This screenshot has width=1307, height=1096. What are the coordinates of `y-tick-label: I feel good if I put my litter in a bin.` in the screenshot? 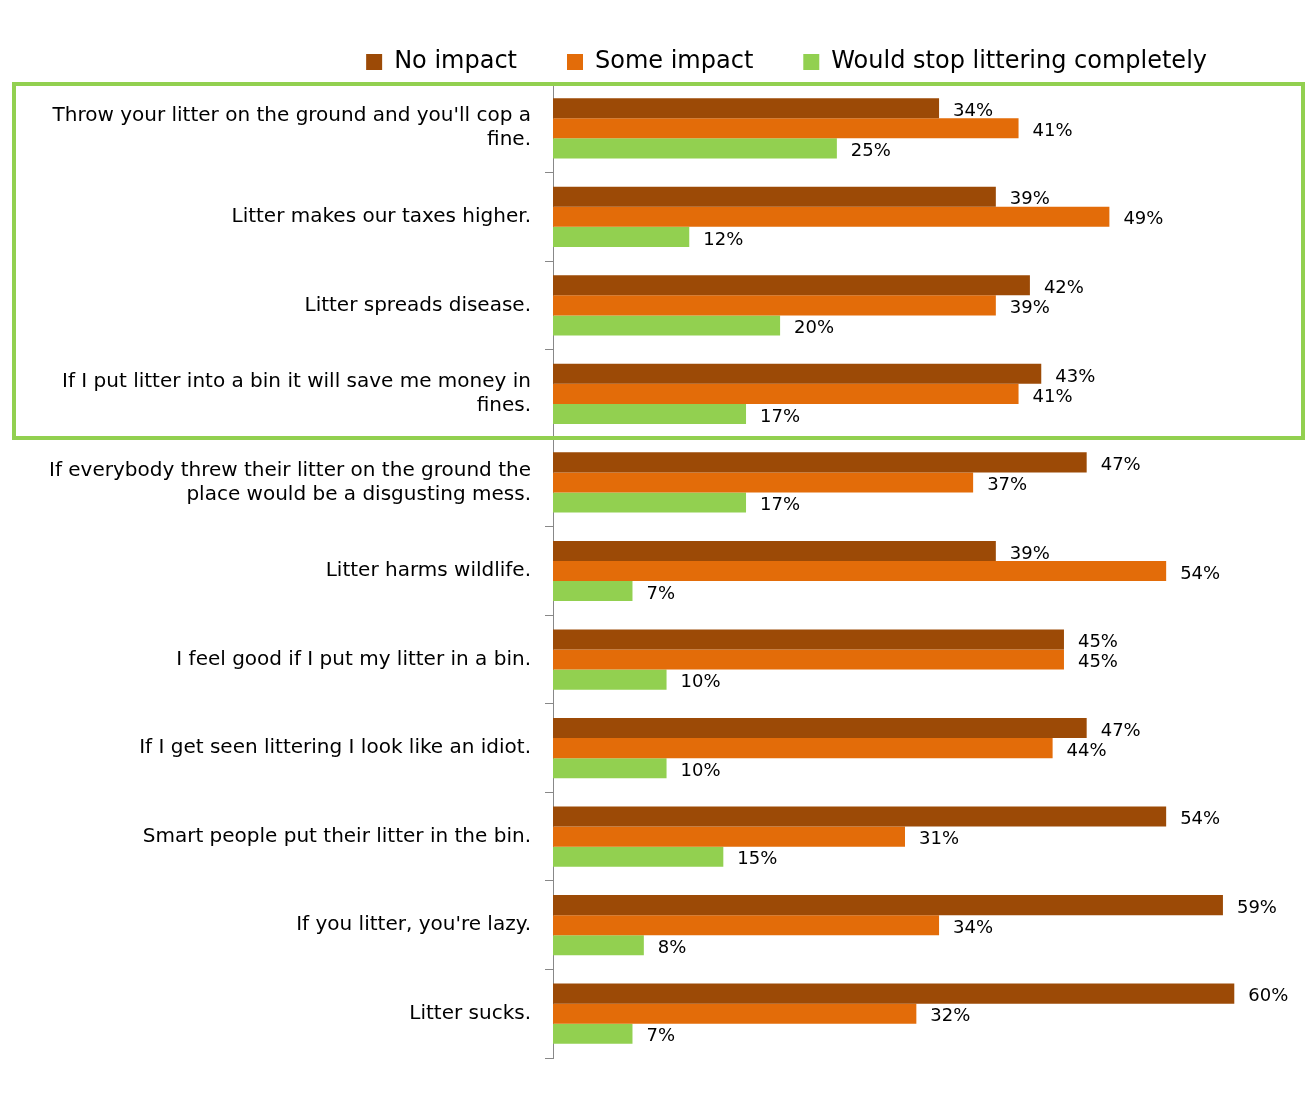 It's located at (353, 657).